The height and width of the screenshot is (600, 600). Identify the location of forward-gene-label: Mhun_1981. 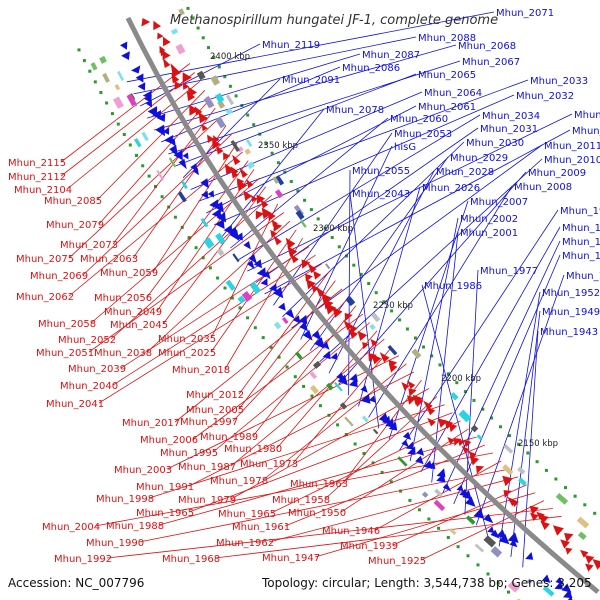
(580, 211).